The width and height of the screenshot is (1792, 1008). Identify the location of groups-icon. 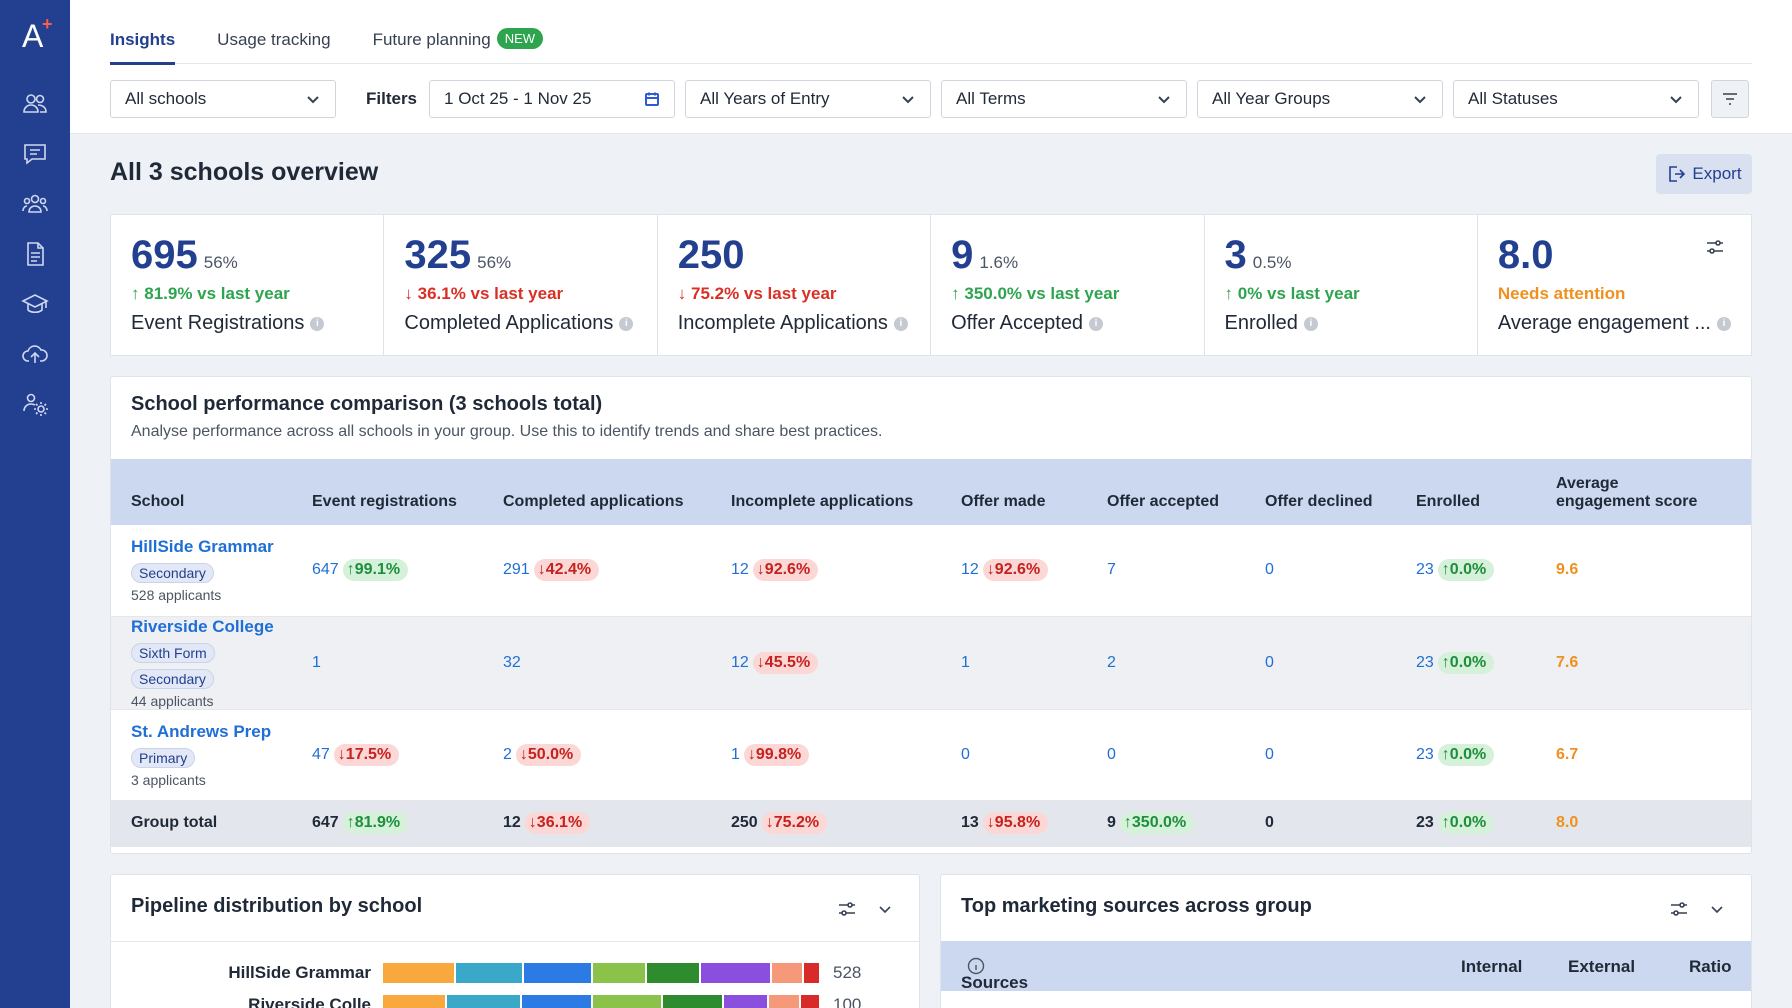
(35, 204).